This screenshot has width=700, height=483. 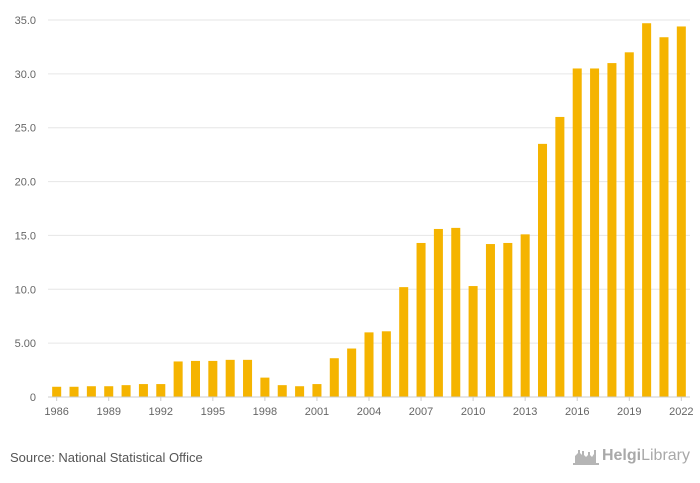 I want to click on bar-1992, so click(x=161, y=390).